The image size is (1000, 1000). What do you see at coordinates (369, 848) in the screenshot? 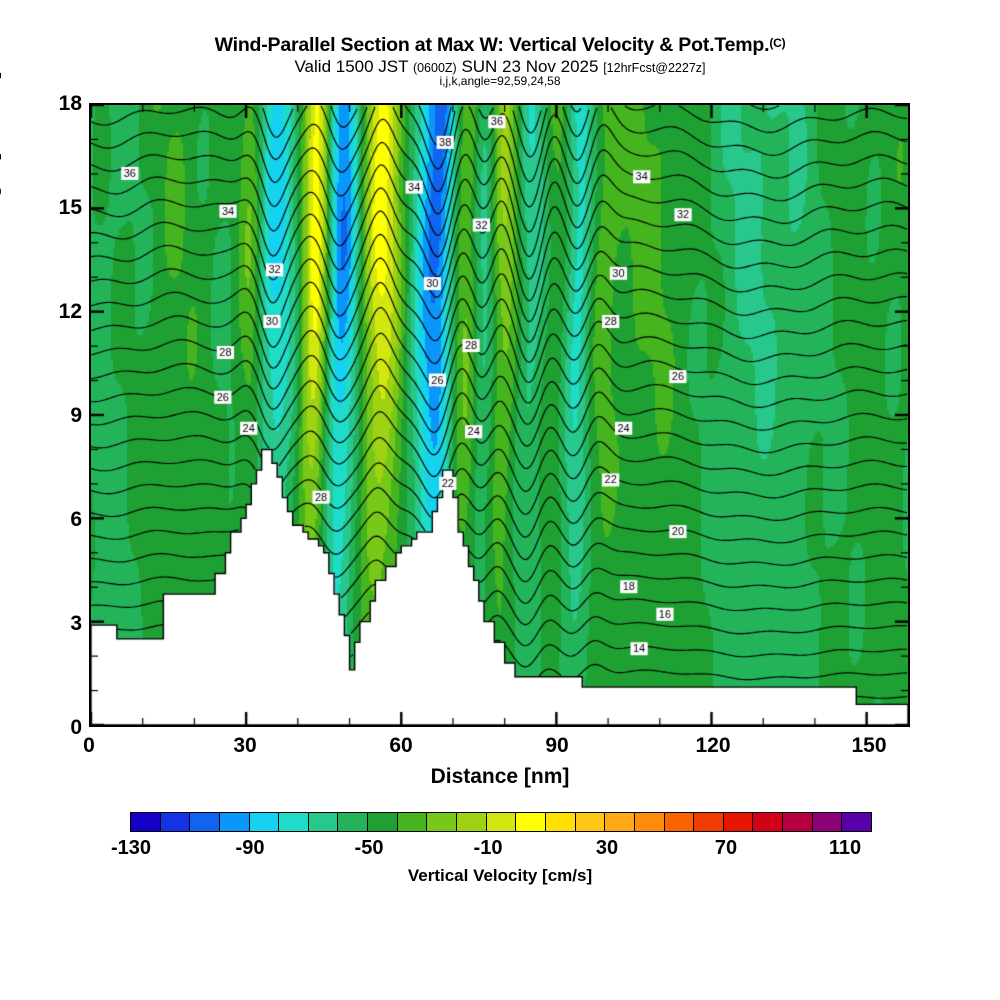
I see `colorbar-tick--50: -50` at bounding box center [369, 848].